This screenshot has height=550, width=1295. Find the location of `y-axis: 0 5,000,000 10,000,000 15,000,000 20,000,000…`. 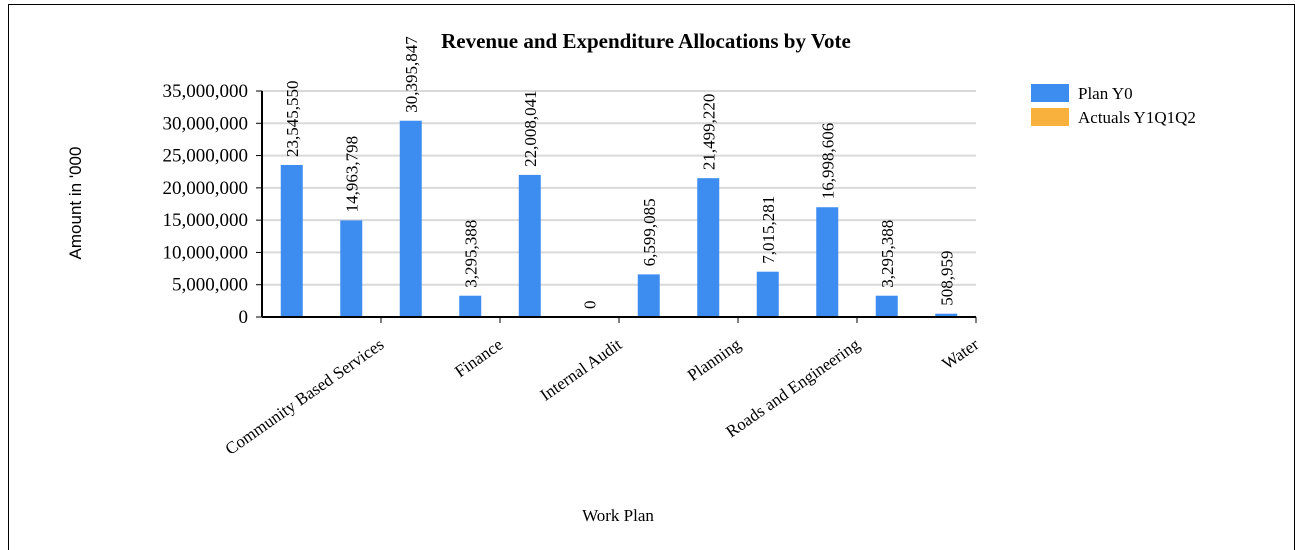

y-axis: 0 5,000,000 10,000,000 15,000,000 20,000,000… is located at coordinates (213, 204).